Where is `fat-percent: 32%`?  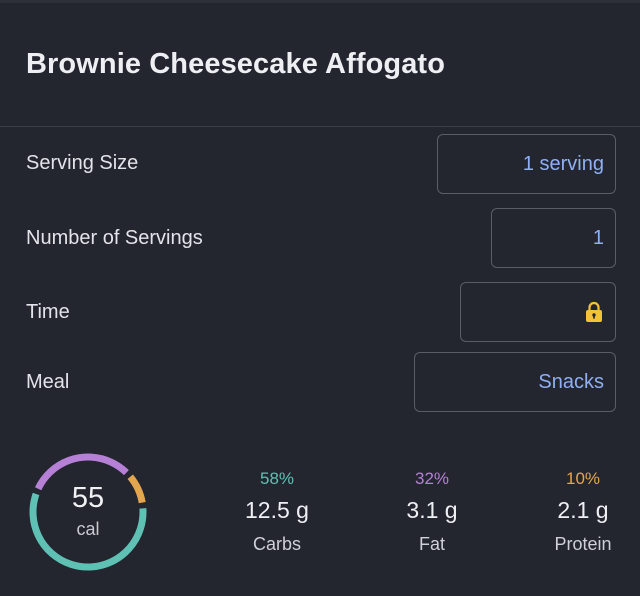 fat-percent: 32% is located at coordinates (432, 478).